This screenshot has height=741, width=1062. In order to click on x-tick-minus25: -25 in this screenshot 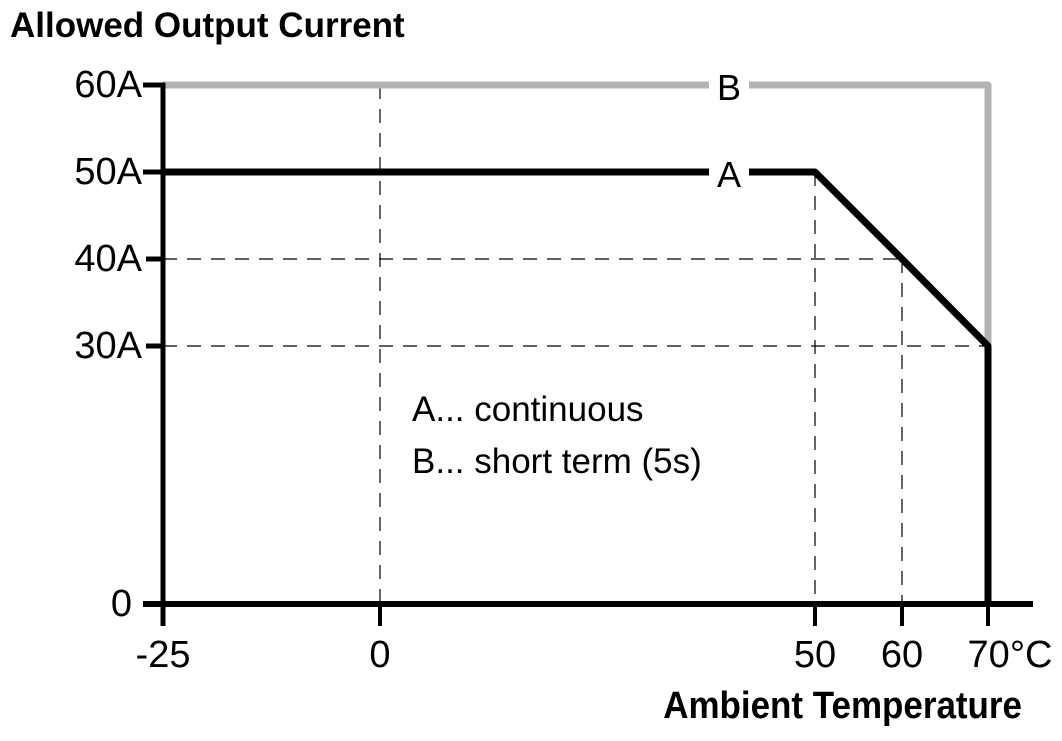, I will do `click(163, 655)`.